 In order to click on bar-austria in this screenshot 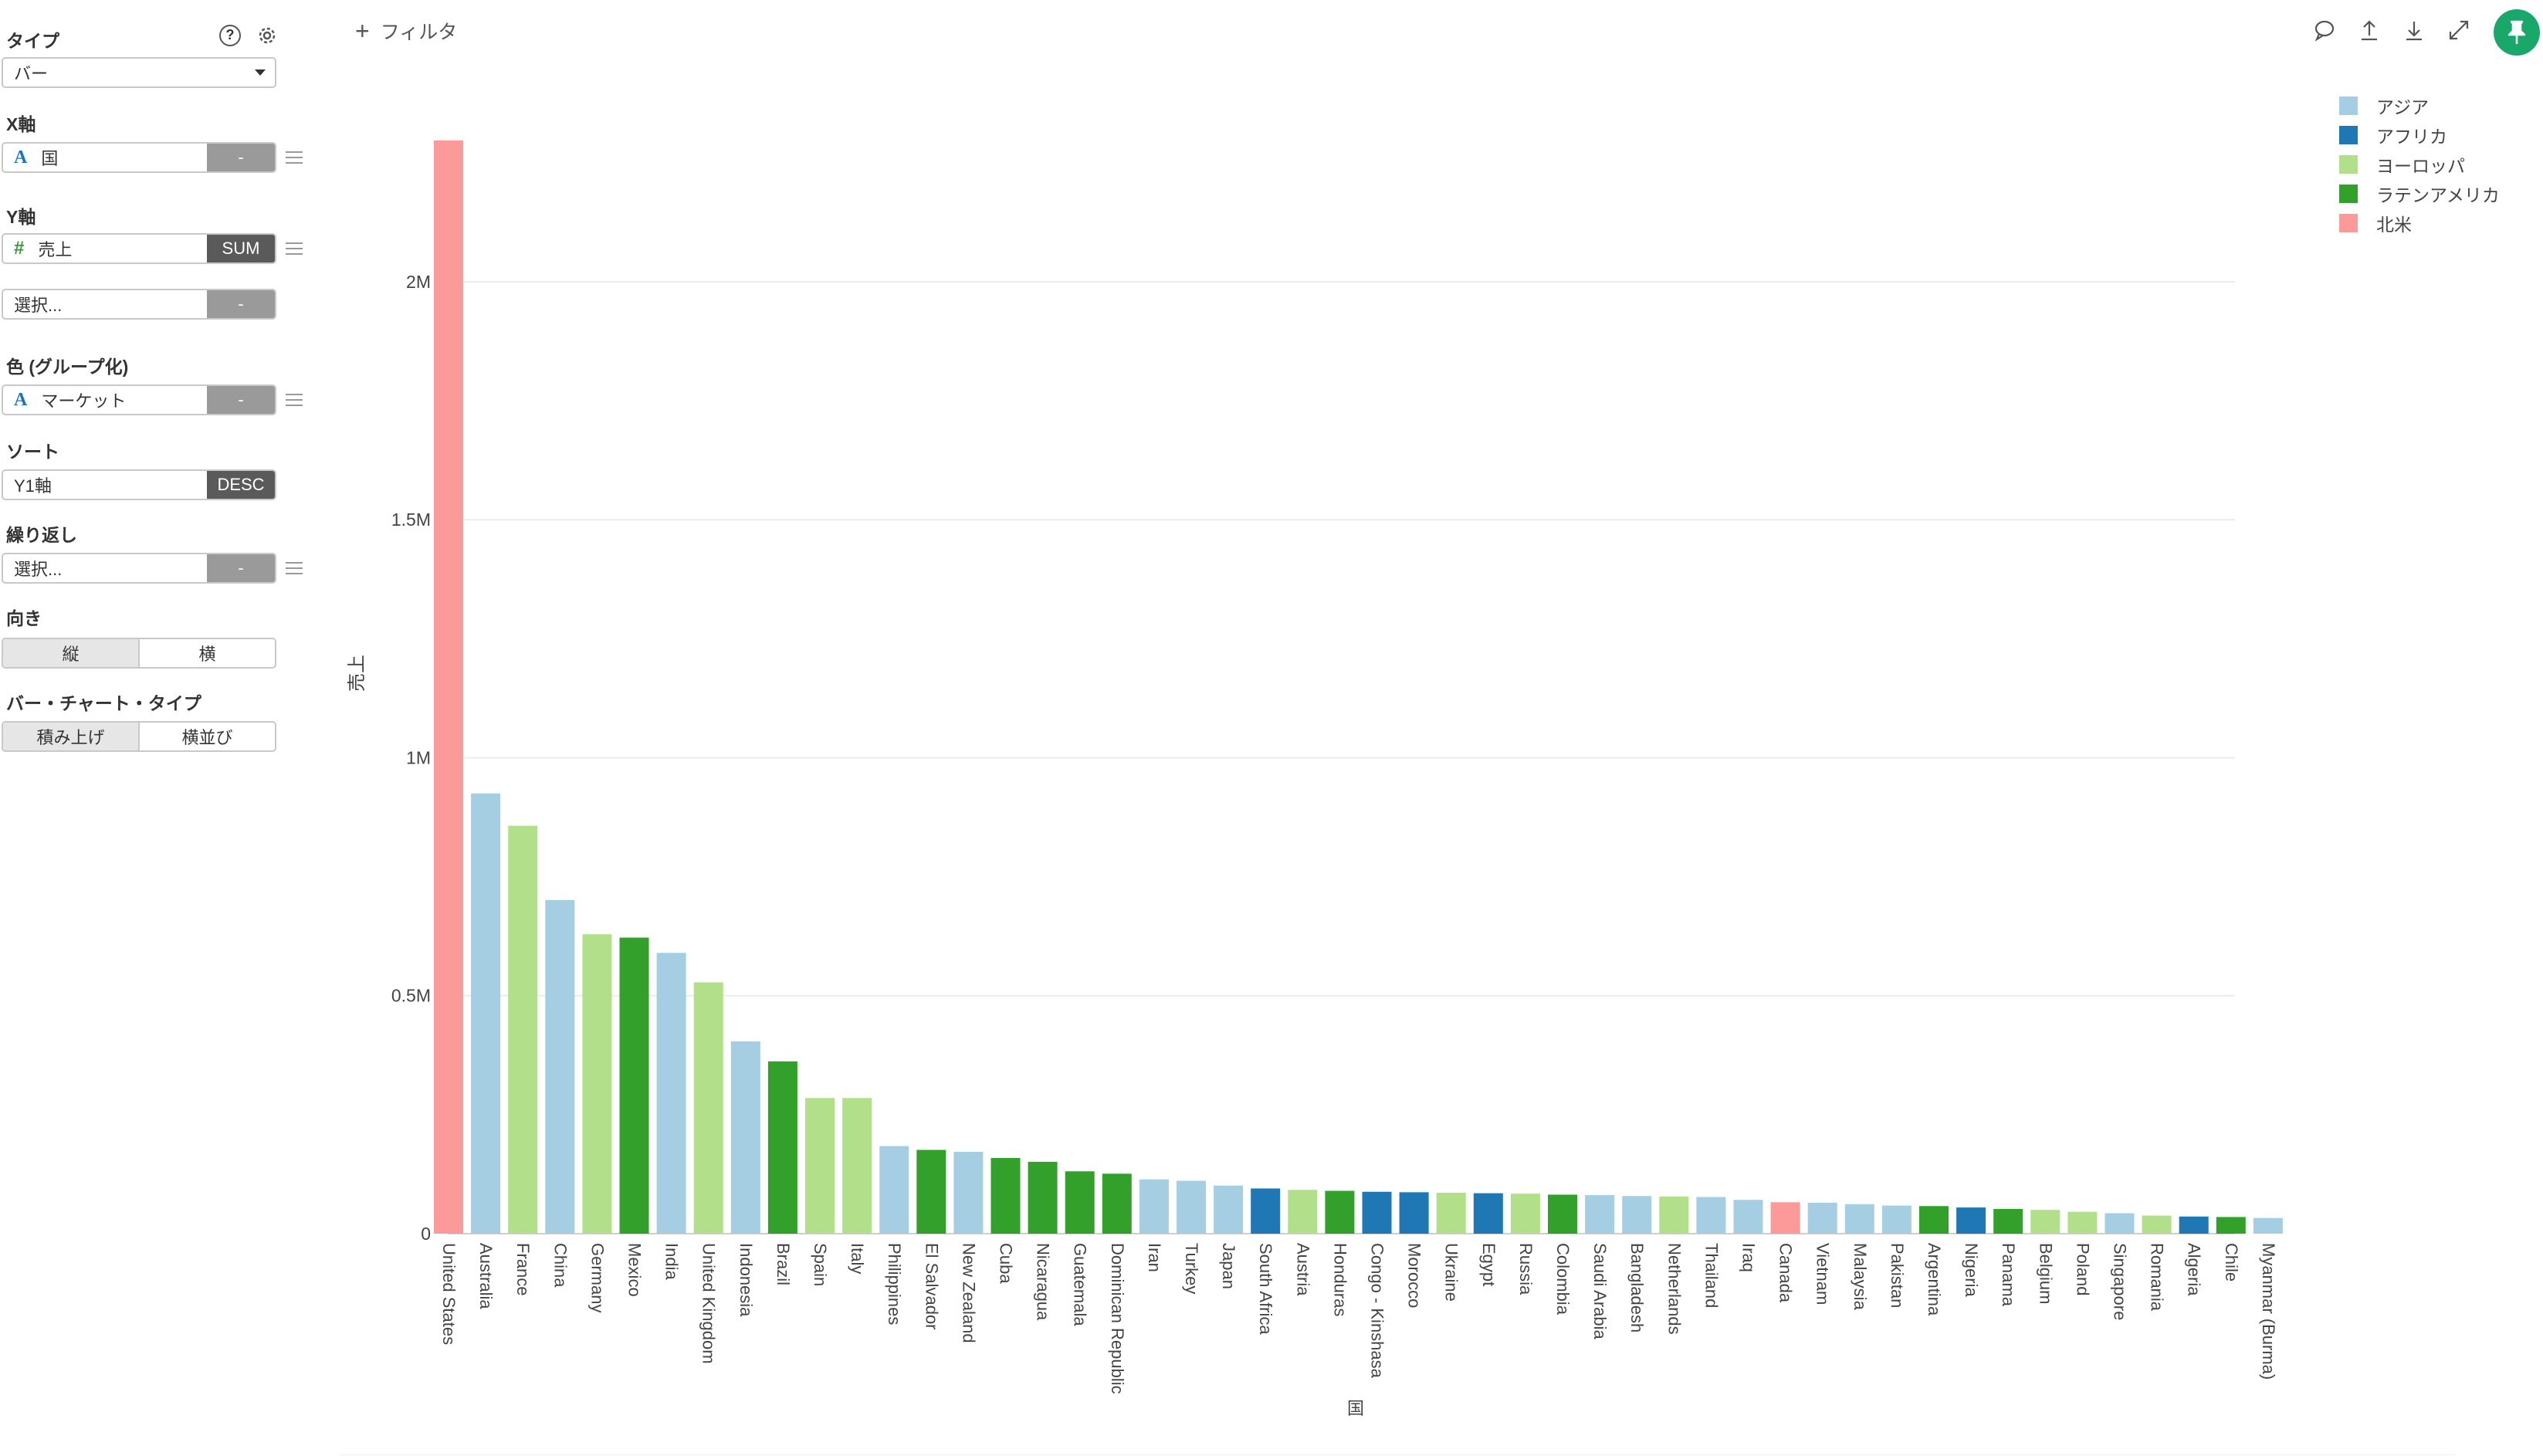, I will do `click(1303, 1212)`.